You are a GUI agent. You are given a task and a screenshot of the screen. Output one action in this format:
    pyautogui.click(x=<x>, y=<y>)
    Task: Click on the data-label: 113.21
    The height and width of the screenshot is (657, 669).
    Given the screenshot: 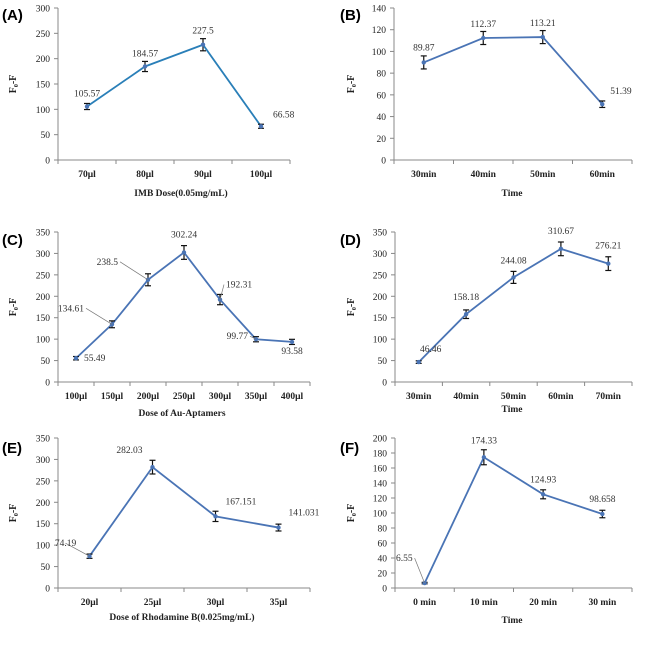 What is the action you would take?
    pyautogui.click(x=543, y=24)
    